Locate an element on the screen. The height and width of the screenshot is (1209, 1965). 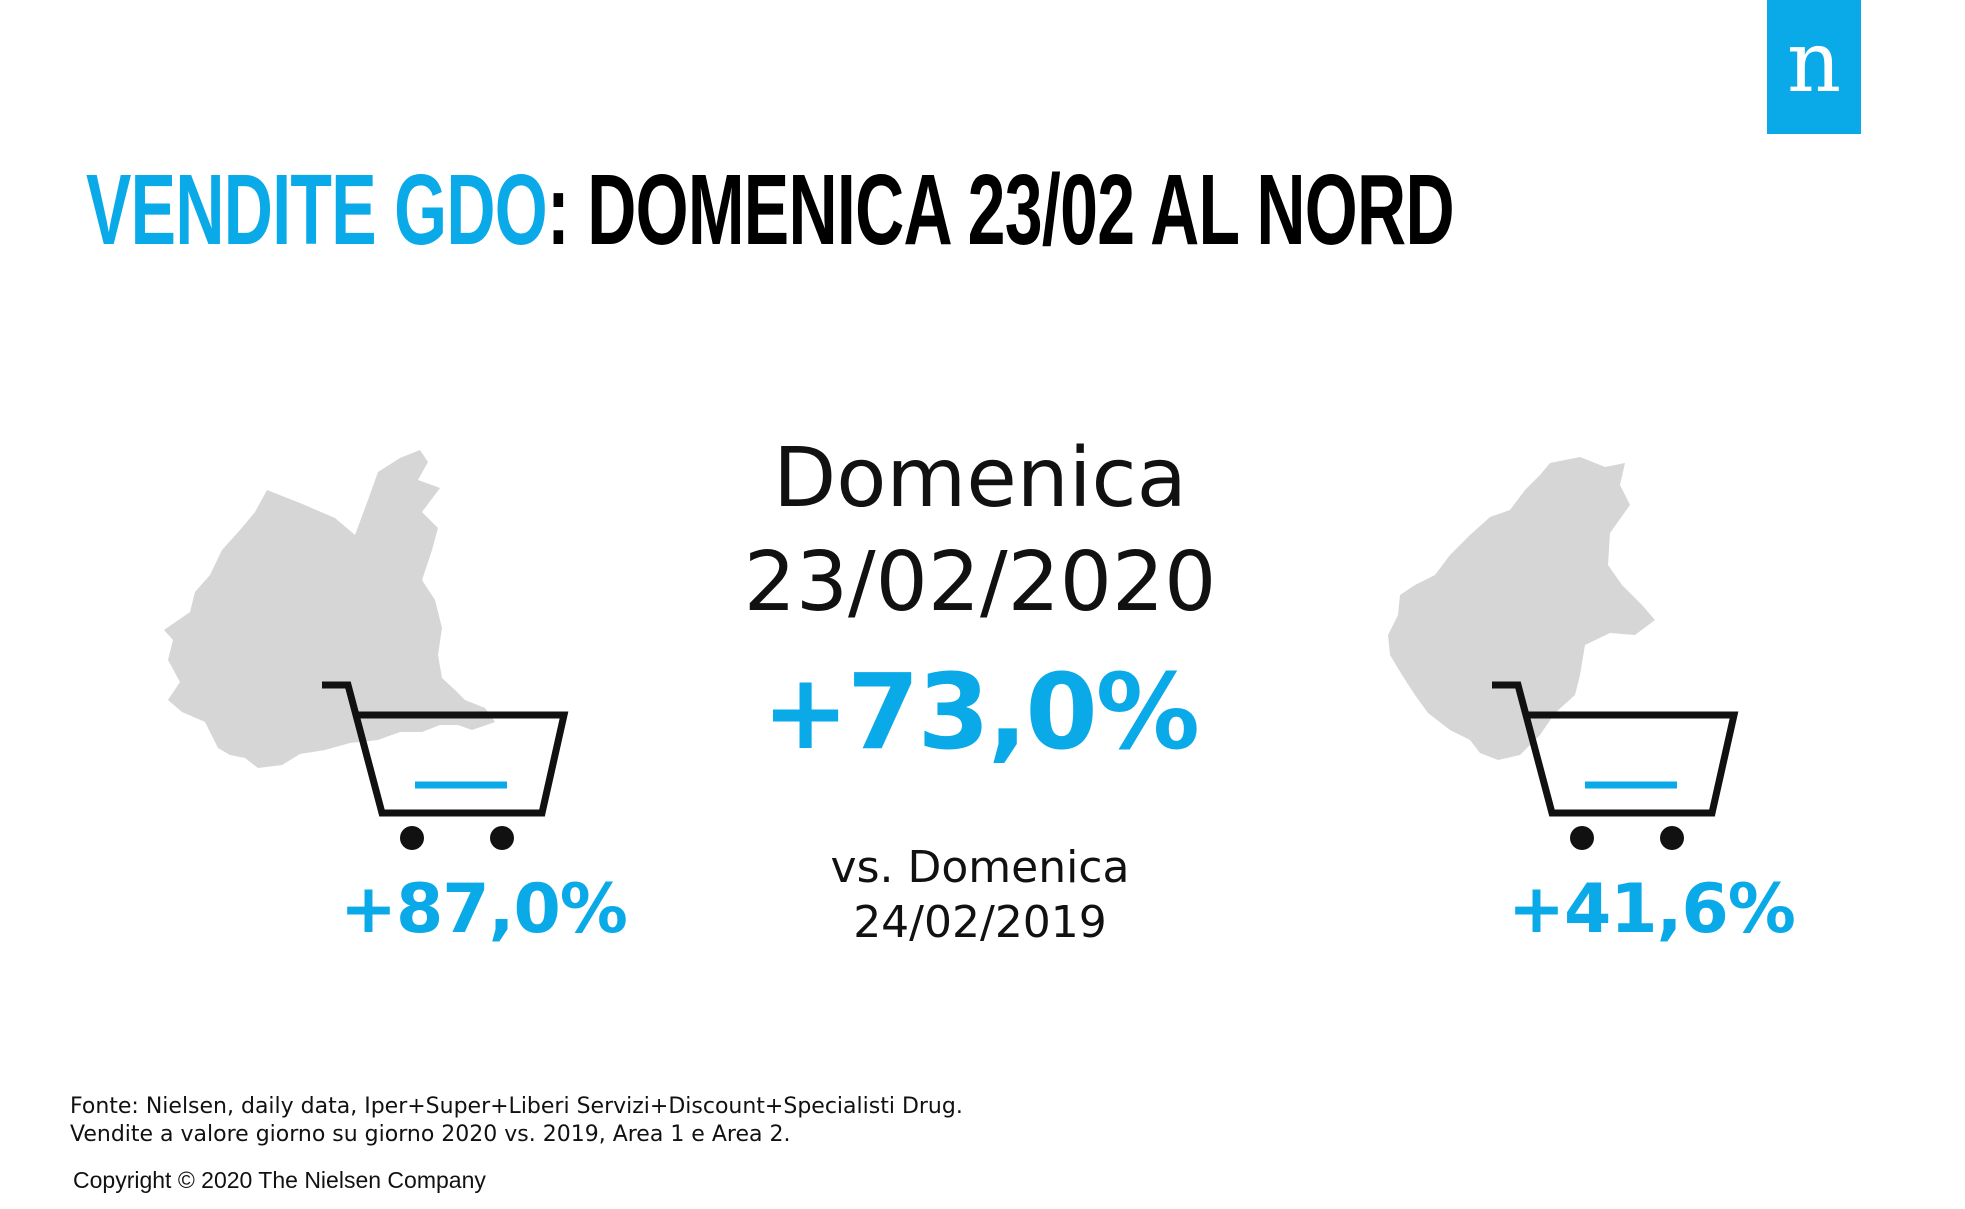
region-left is located at coordinates (375, 645).